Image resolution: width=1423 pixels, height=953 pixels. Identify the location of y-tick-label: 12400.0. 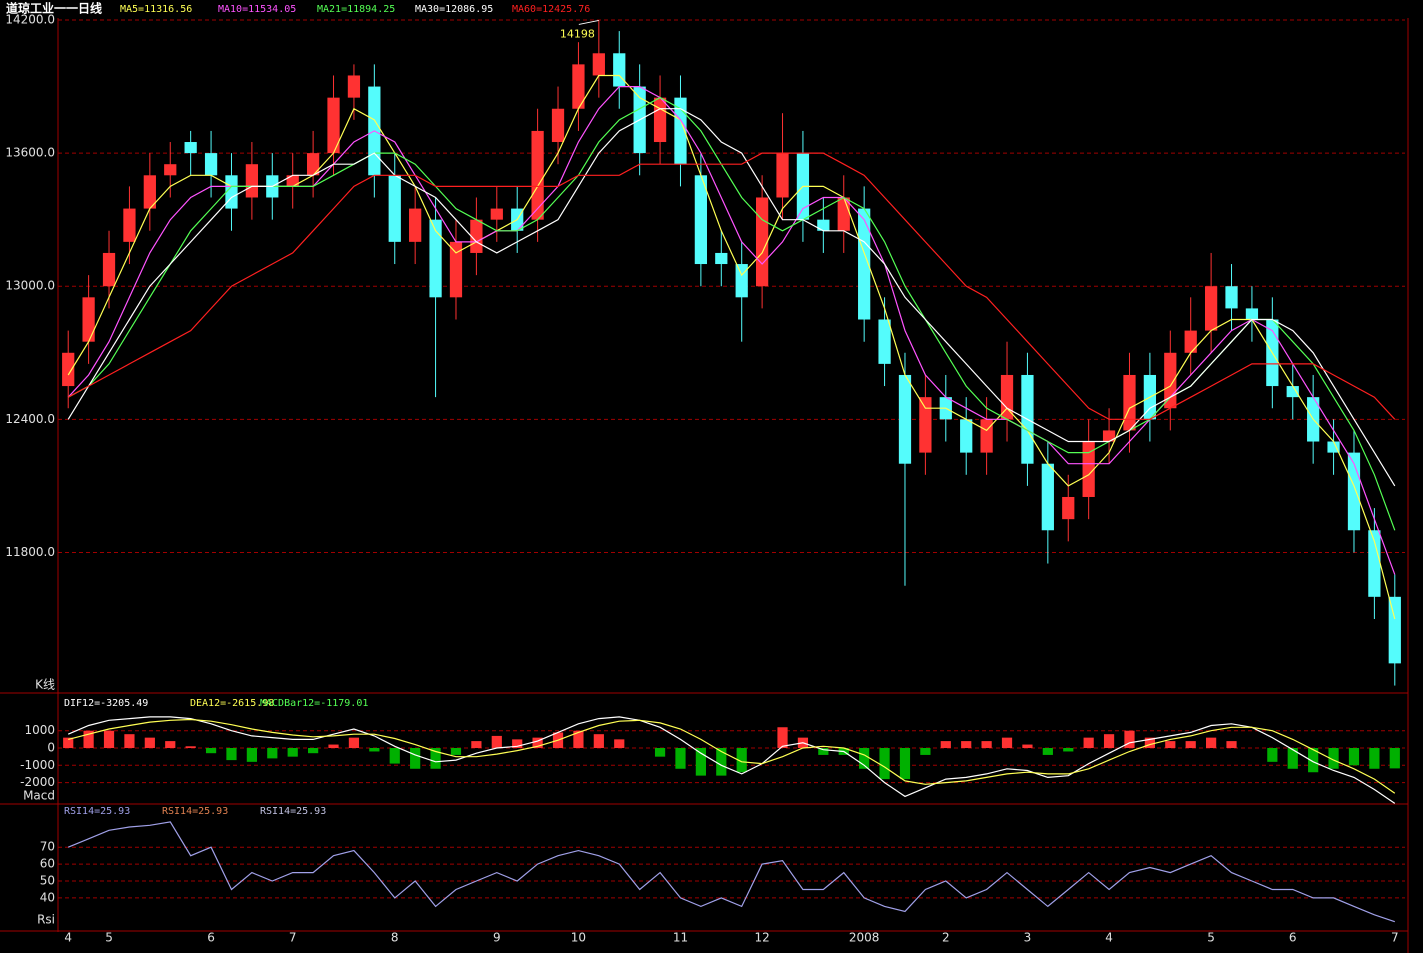
(30, 419).